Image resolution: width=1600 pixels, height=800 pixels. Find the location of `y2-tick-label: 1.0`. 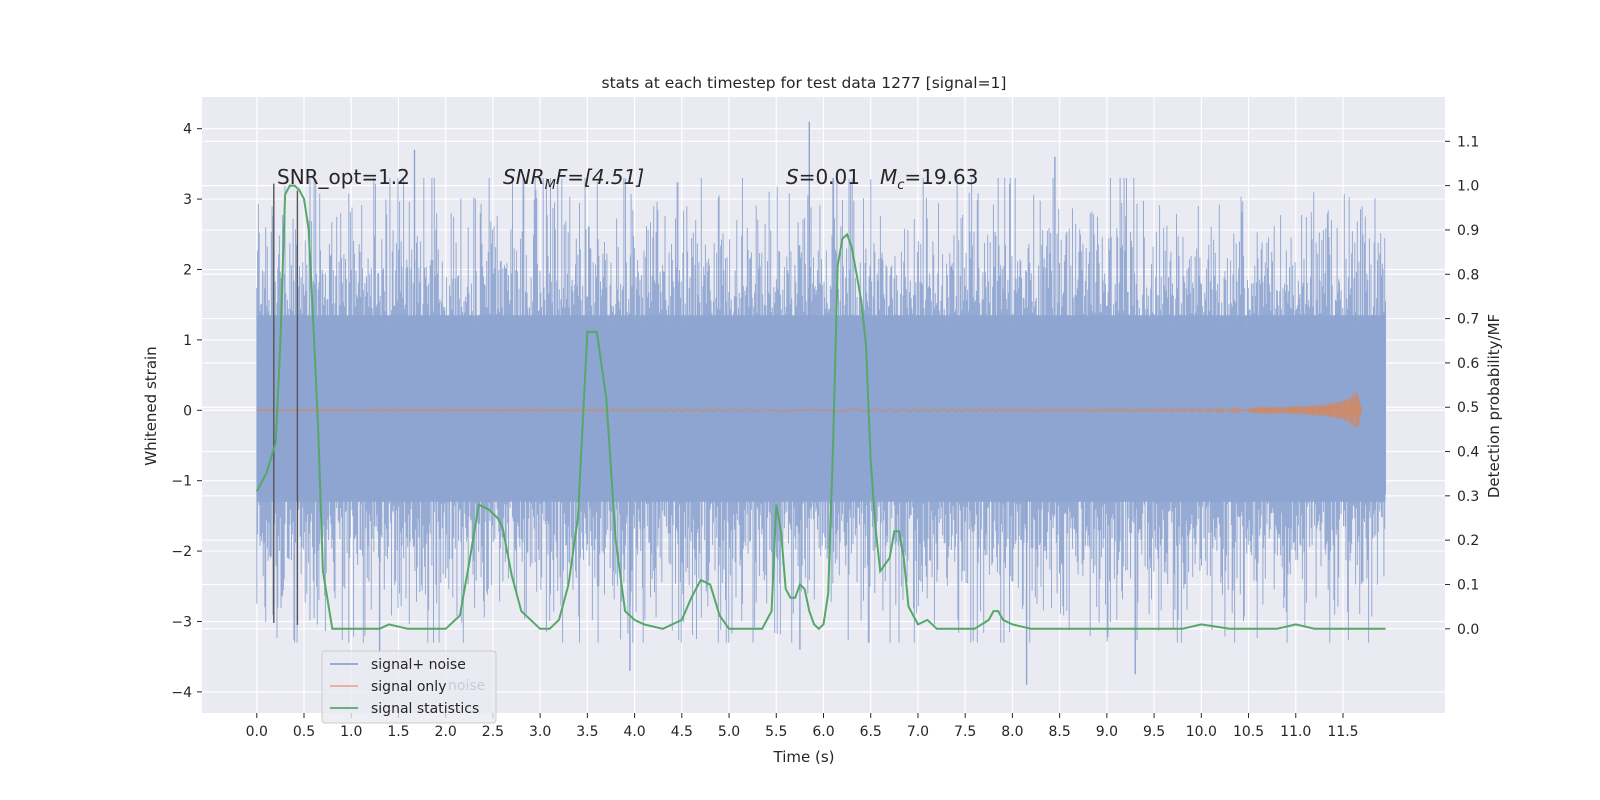

y2-tick-label: 1.0 is located at coordinates (1468, 187).